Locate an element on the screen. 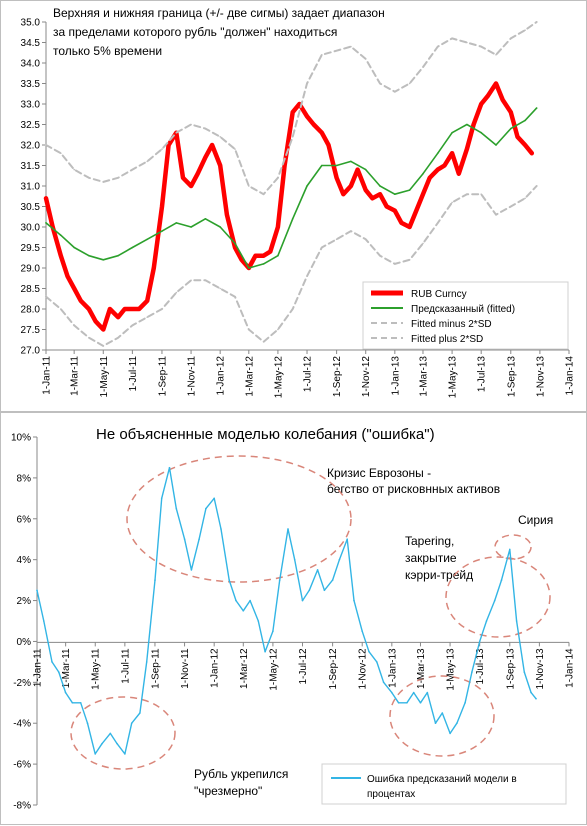 This screenshot has height=826, width=587. x-tick-label: 1-May-12 is located at coordinates (273, 669).